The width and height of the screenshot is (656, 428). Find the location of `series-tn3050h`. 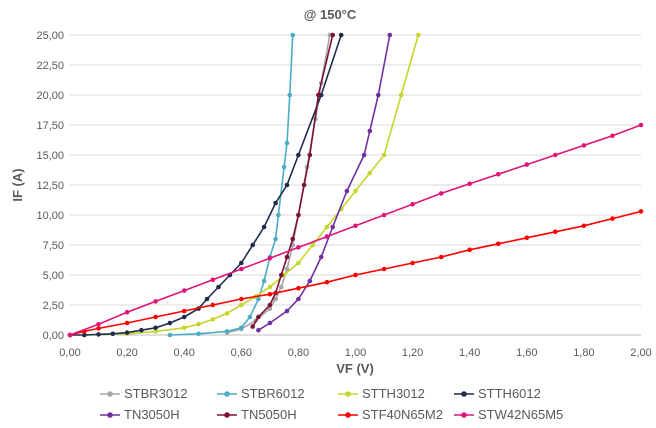

series-tn3050h is located at coordinates (324, 182).